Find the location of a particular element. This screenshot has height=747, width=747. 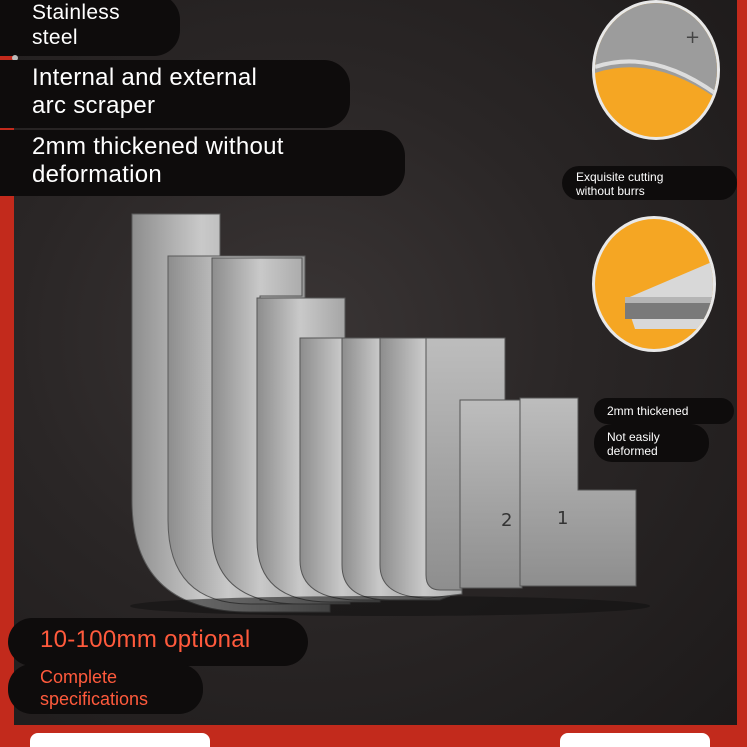

cut-line-2: without burrs is located at coordinates (610, 191).